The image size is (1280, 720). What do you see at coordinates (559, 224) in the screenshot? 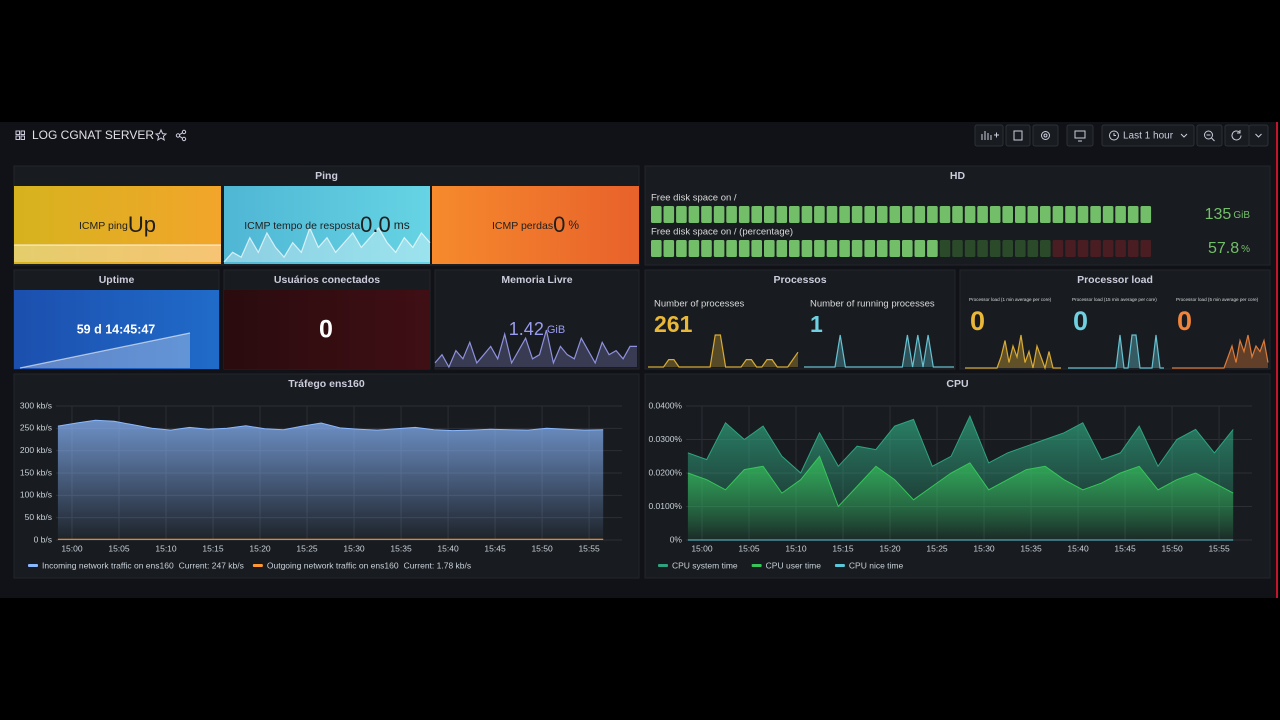
I see `stat-value: 0` at bounding box center [559, 224].